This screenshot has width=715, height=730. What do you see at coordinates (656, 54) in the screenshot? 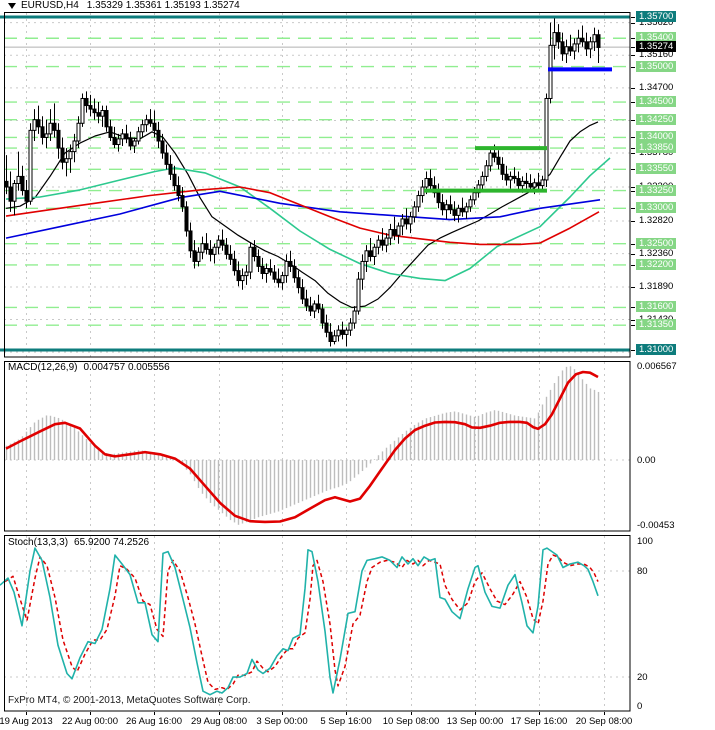
I see `price-label-plain: 1.35160` at bounding box center [656, 54].